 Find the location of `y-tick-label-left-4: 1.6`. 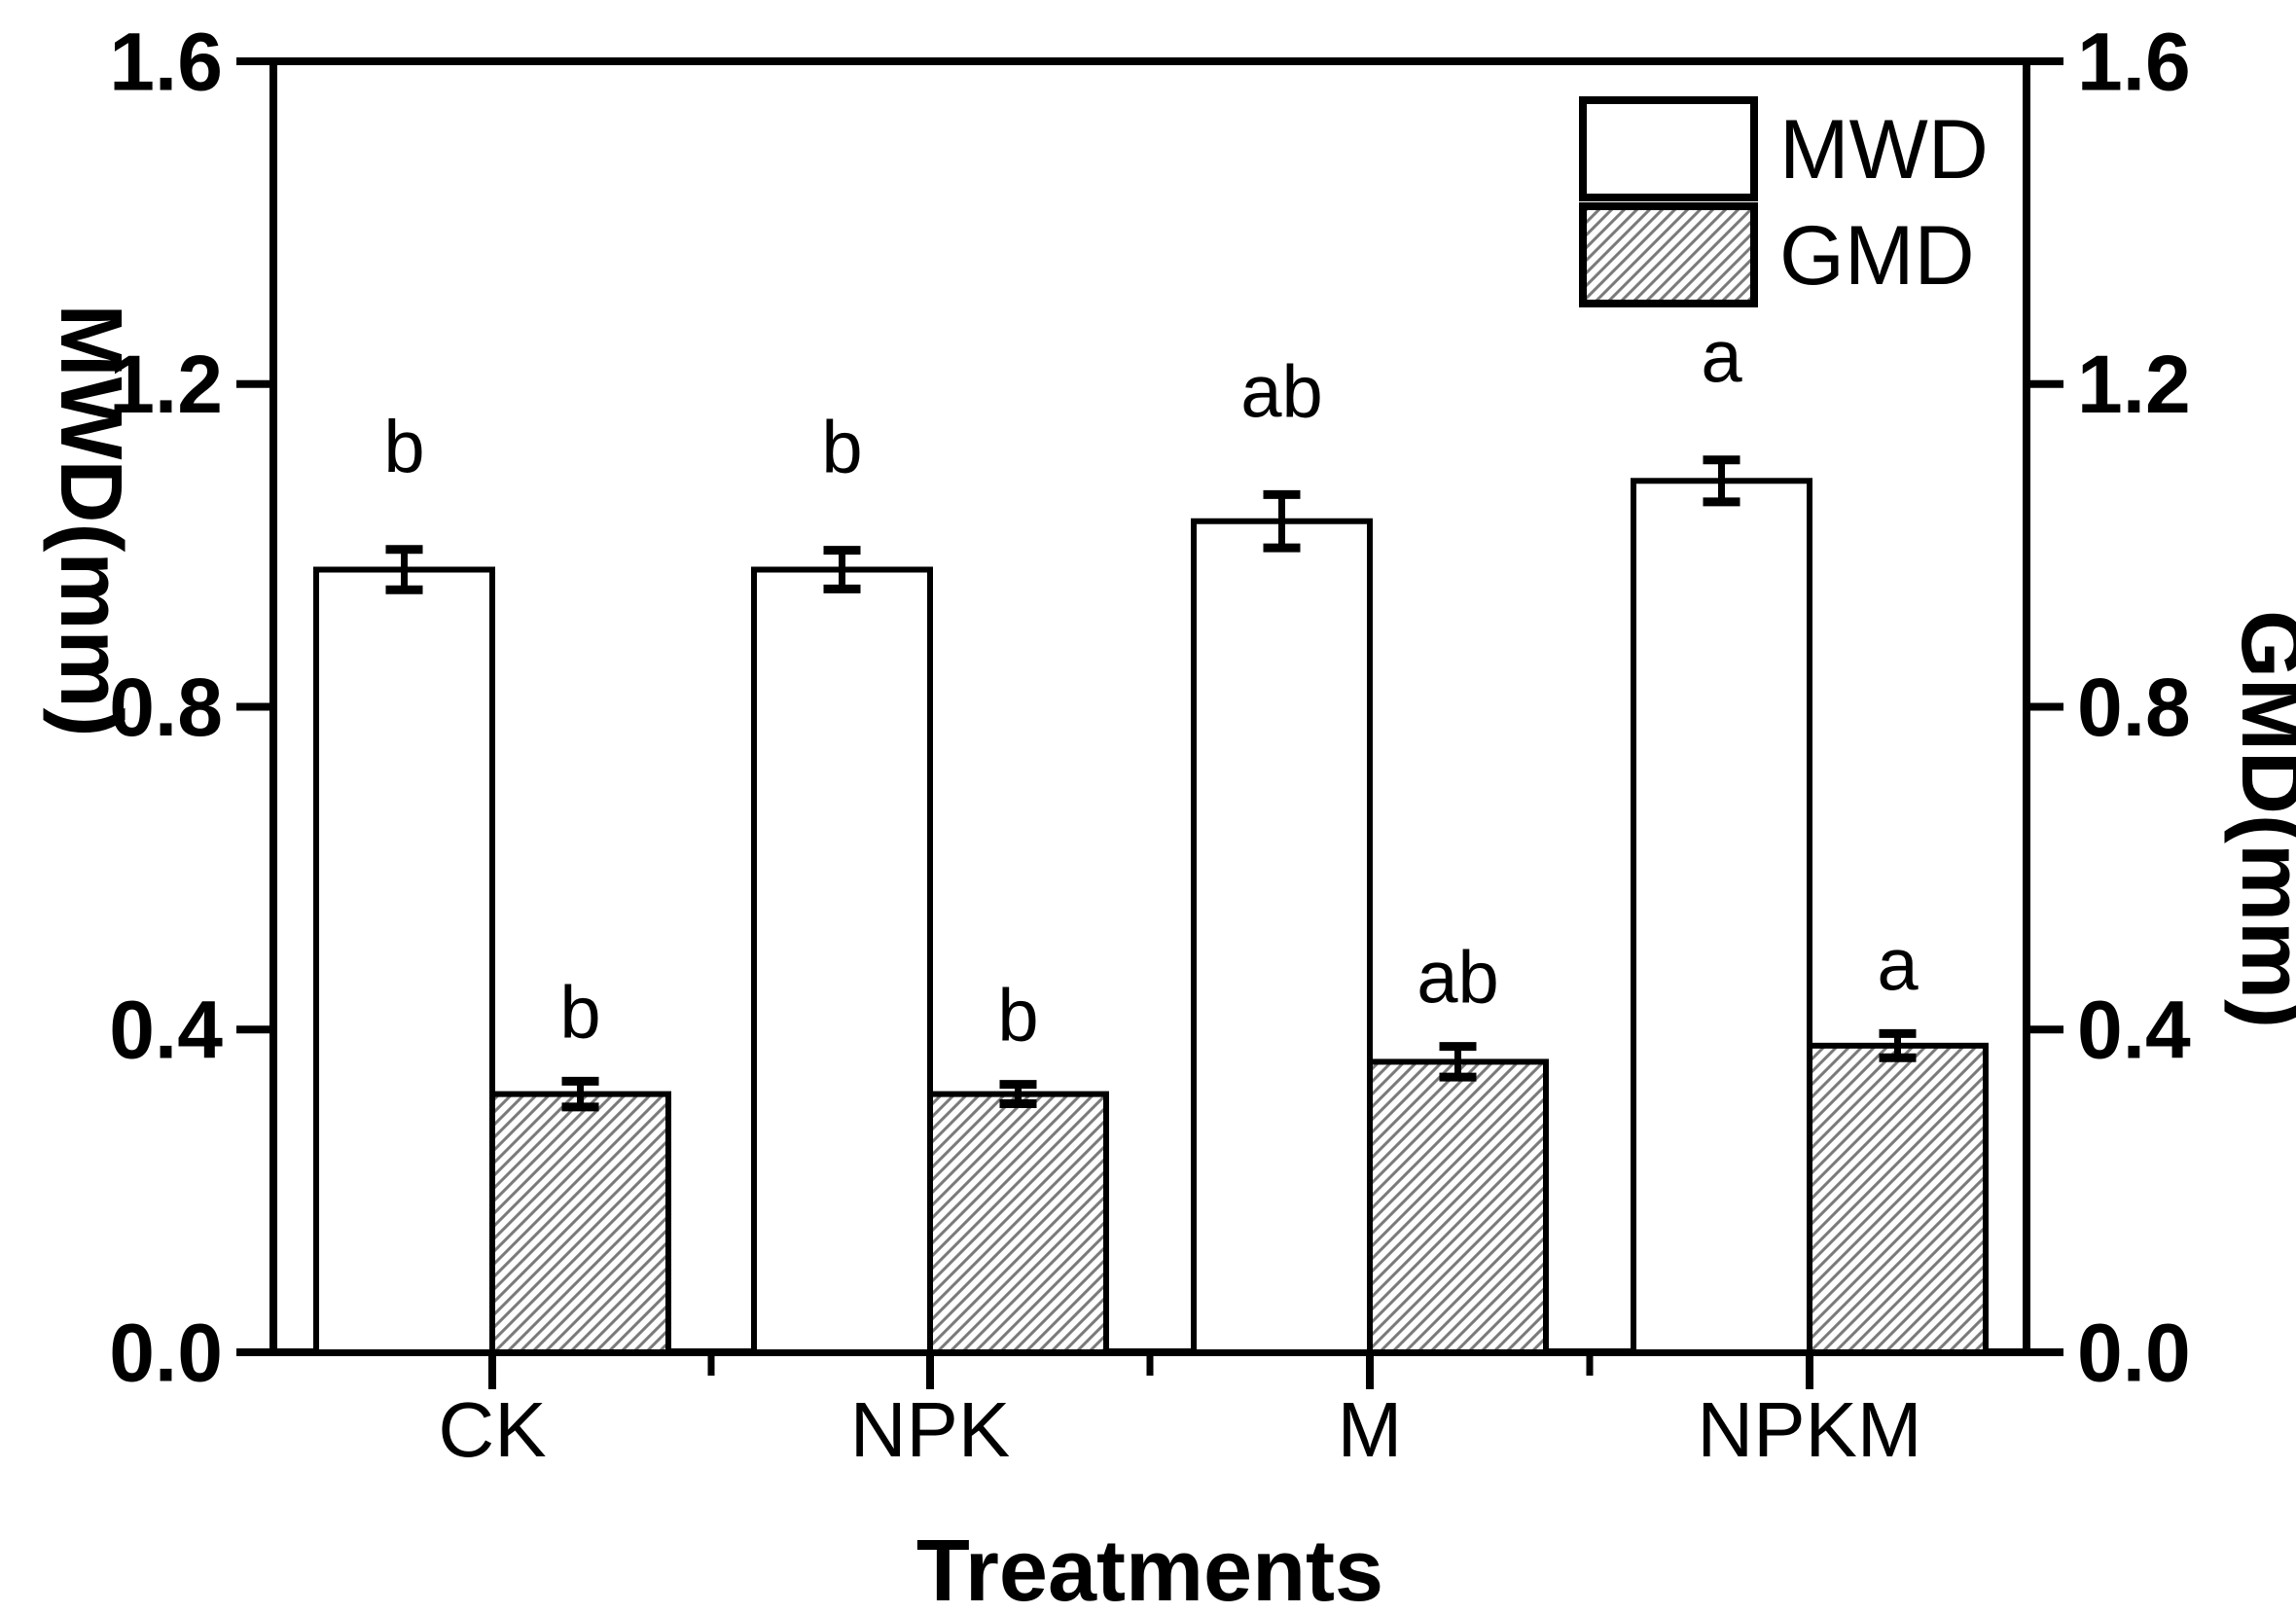

y-tick-label-left-4: 1.6 is located at coordinates (166, 61).